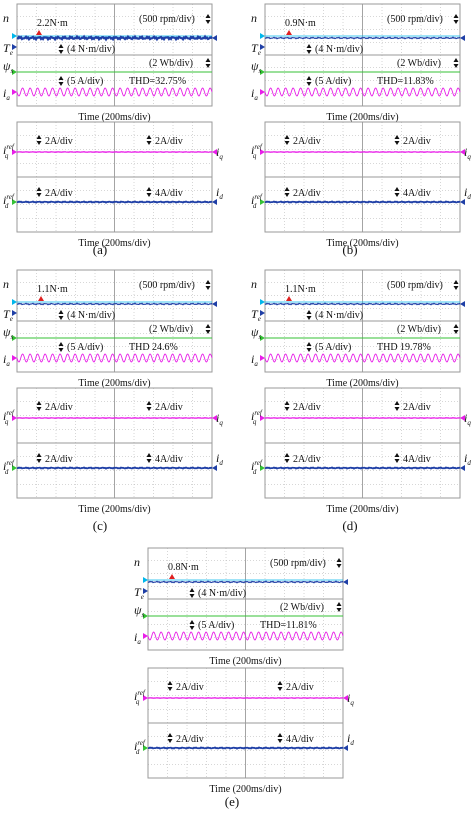  Describe the element at coordinates (232, 801) in the screenshot. I see `panel-caption: (e)` at that location.